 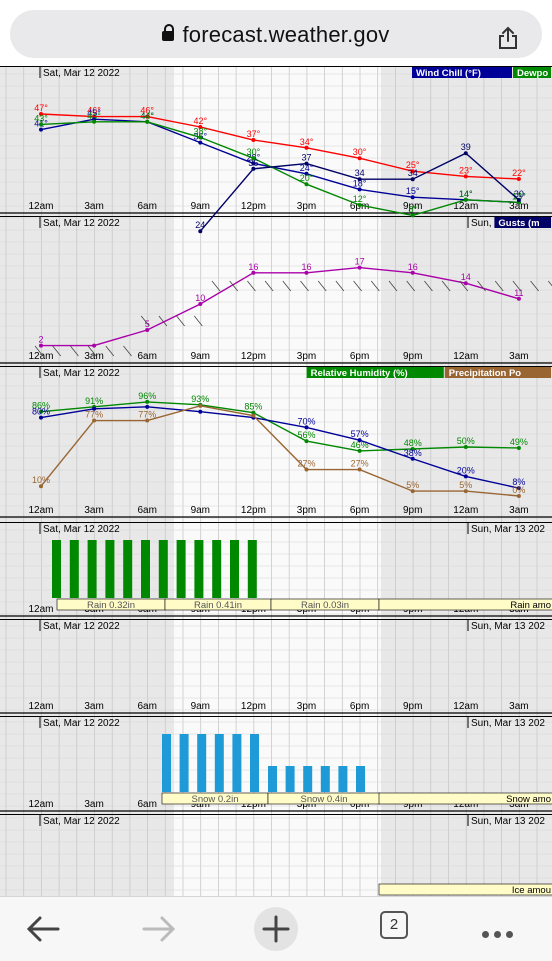 What do you see at coordinates (147, 415) in the screenshot?
I see `precip-potential-data-label: 77%` at bounding box center [147, 415].